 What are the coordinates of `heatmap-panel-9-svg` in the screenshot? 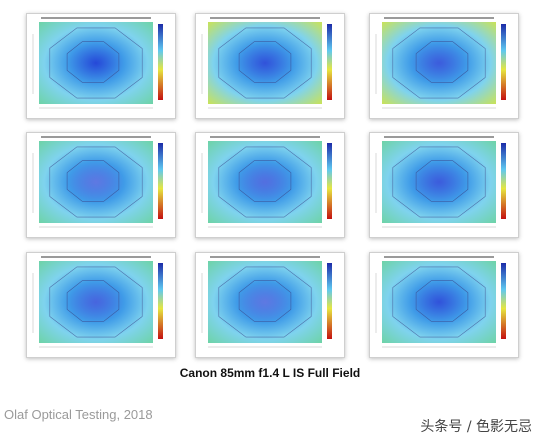 It's located at (440, 302).